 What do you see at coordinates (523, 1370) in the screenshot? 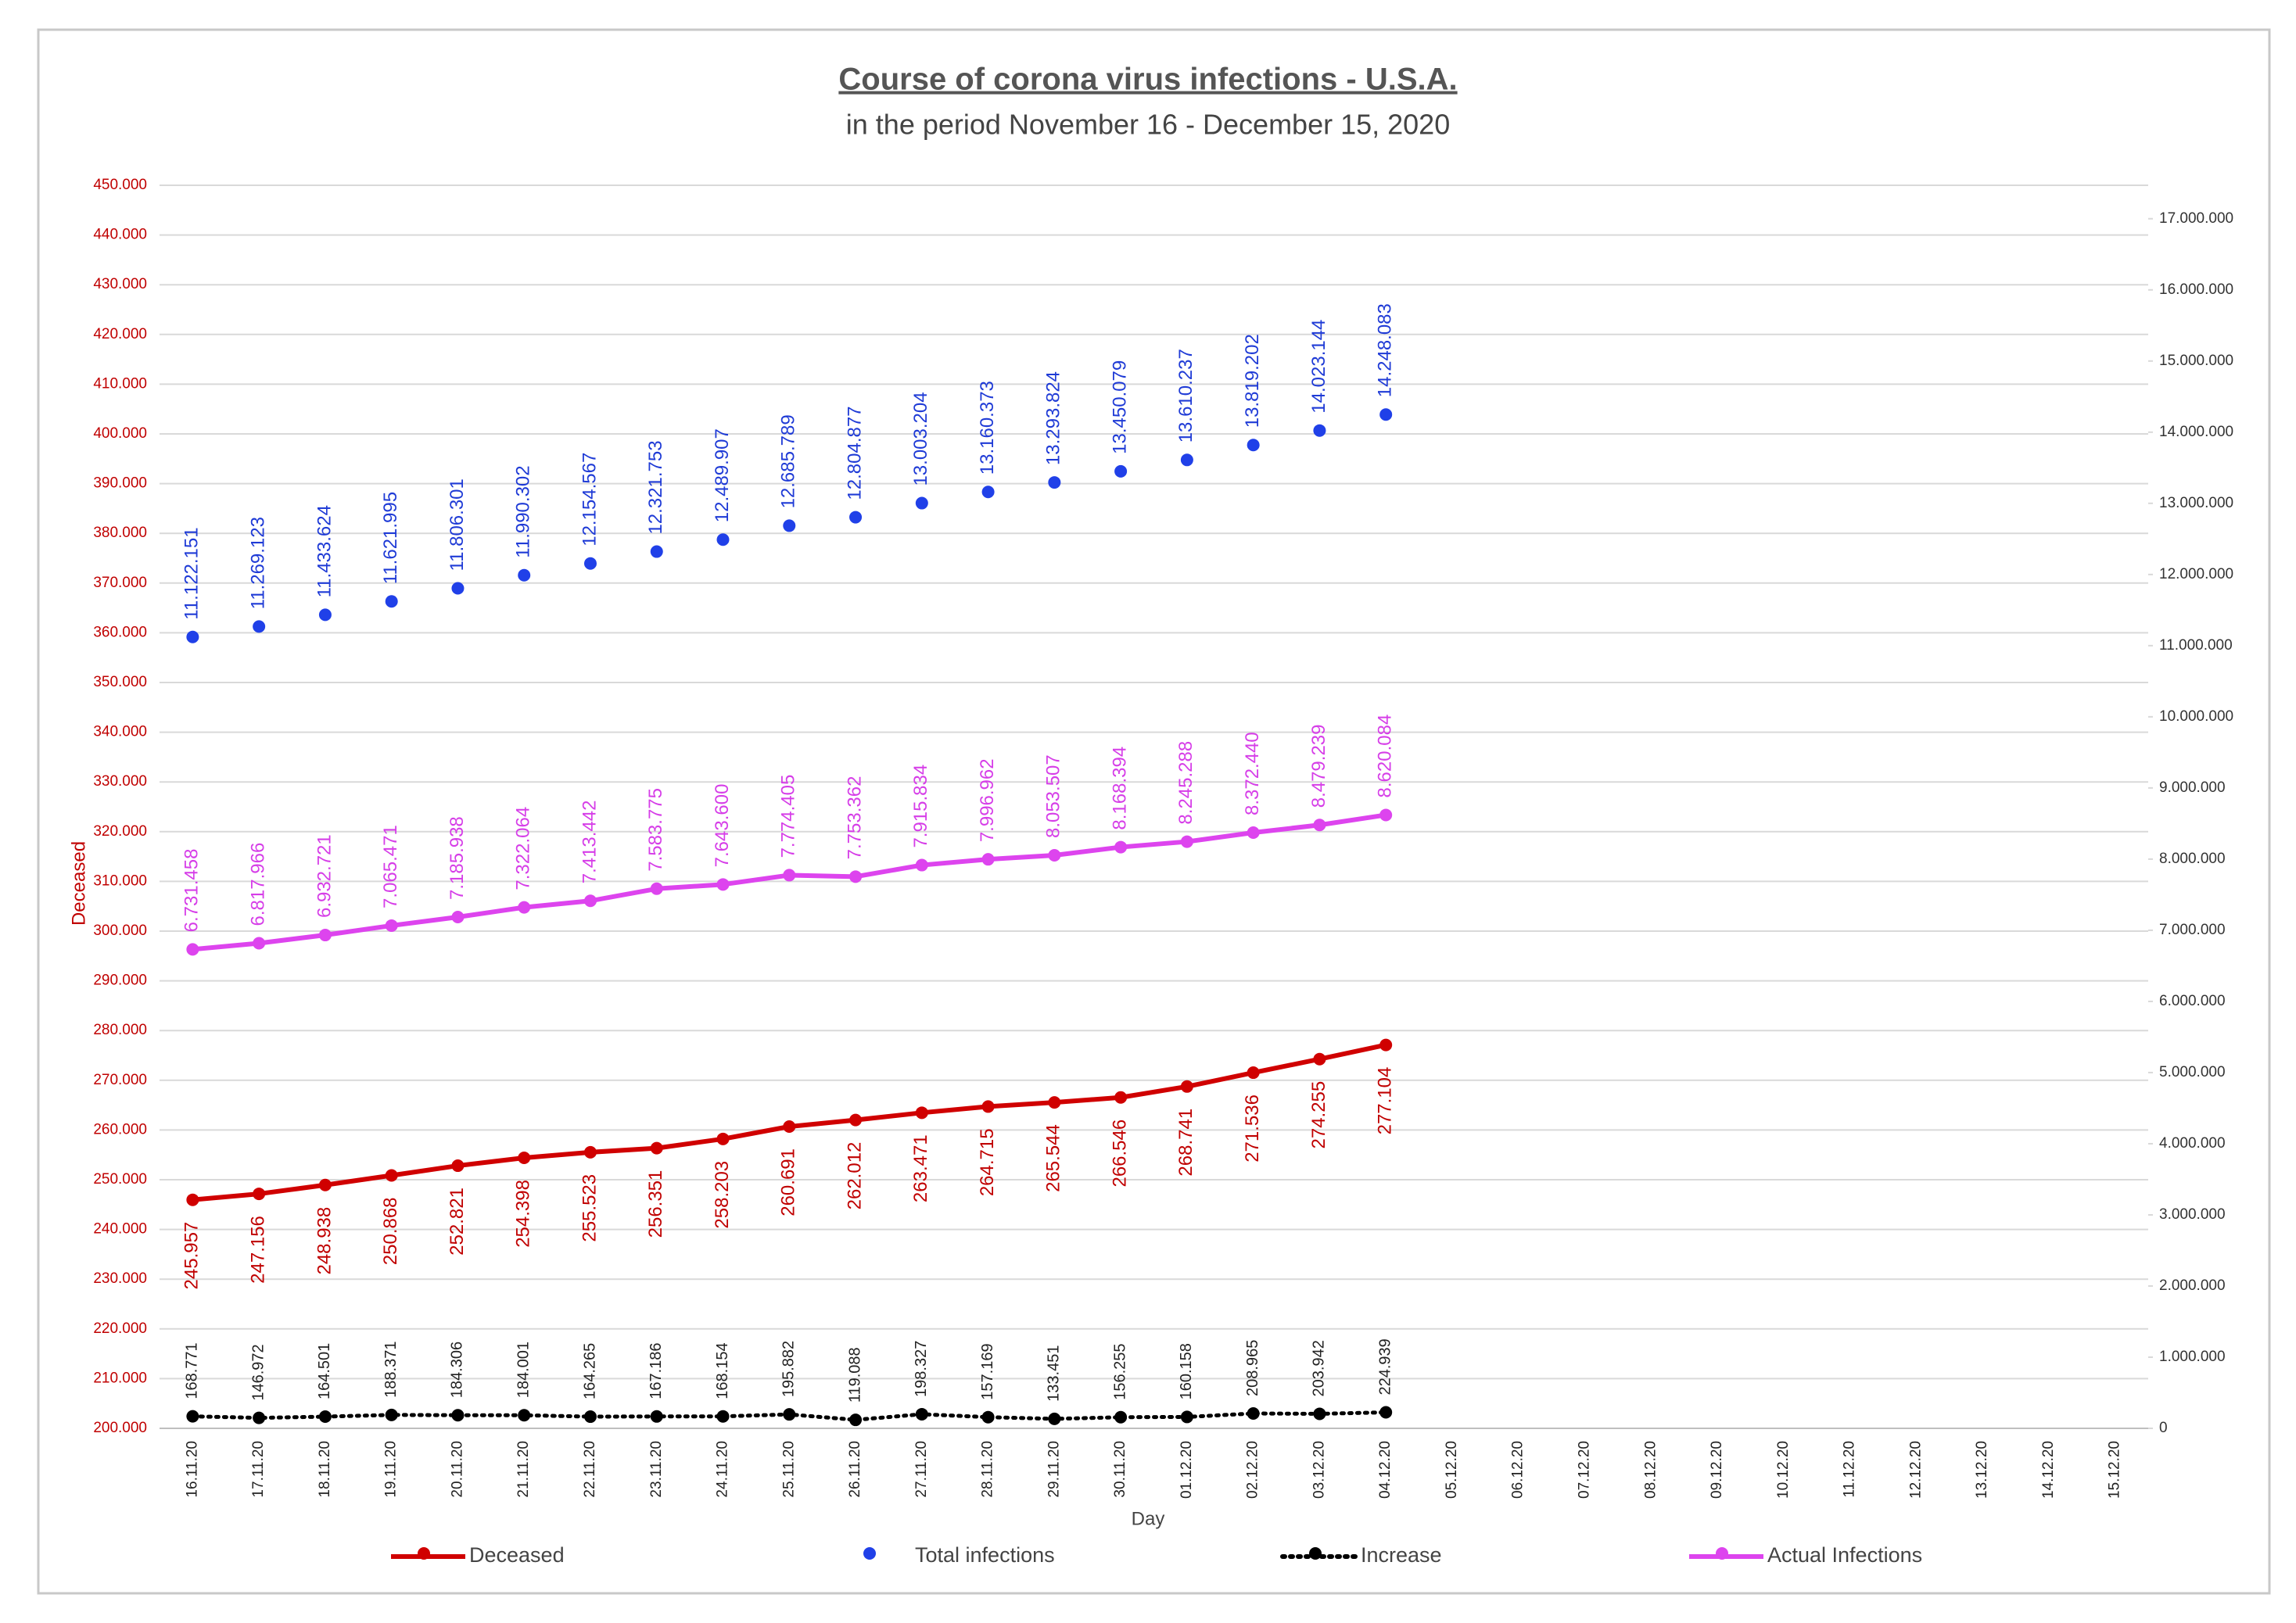
I see `data-label: 184.001` at bounding box center [523, 1370].